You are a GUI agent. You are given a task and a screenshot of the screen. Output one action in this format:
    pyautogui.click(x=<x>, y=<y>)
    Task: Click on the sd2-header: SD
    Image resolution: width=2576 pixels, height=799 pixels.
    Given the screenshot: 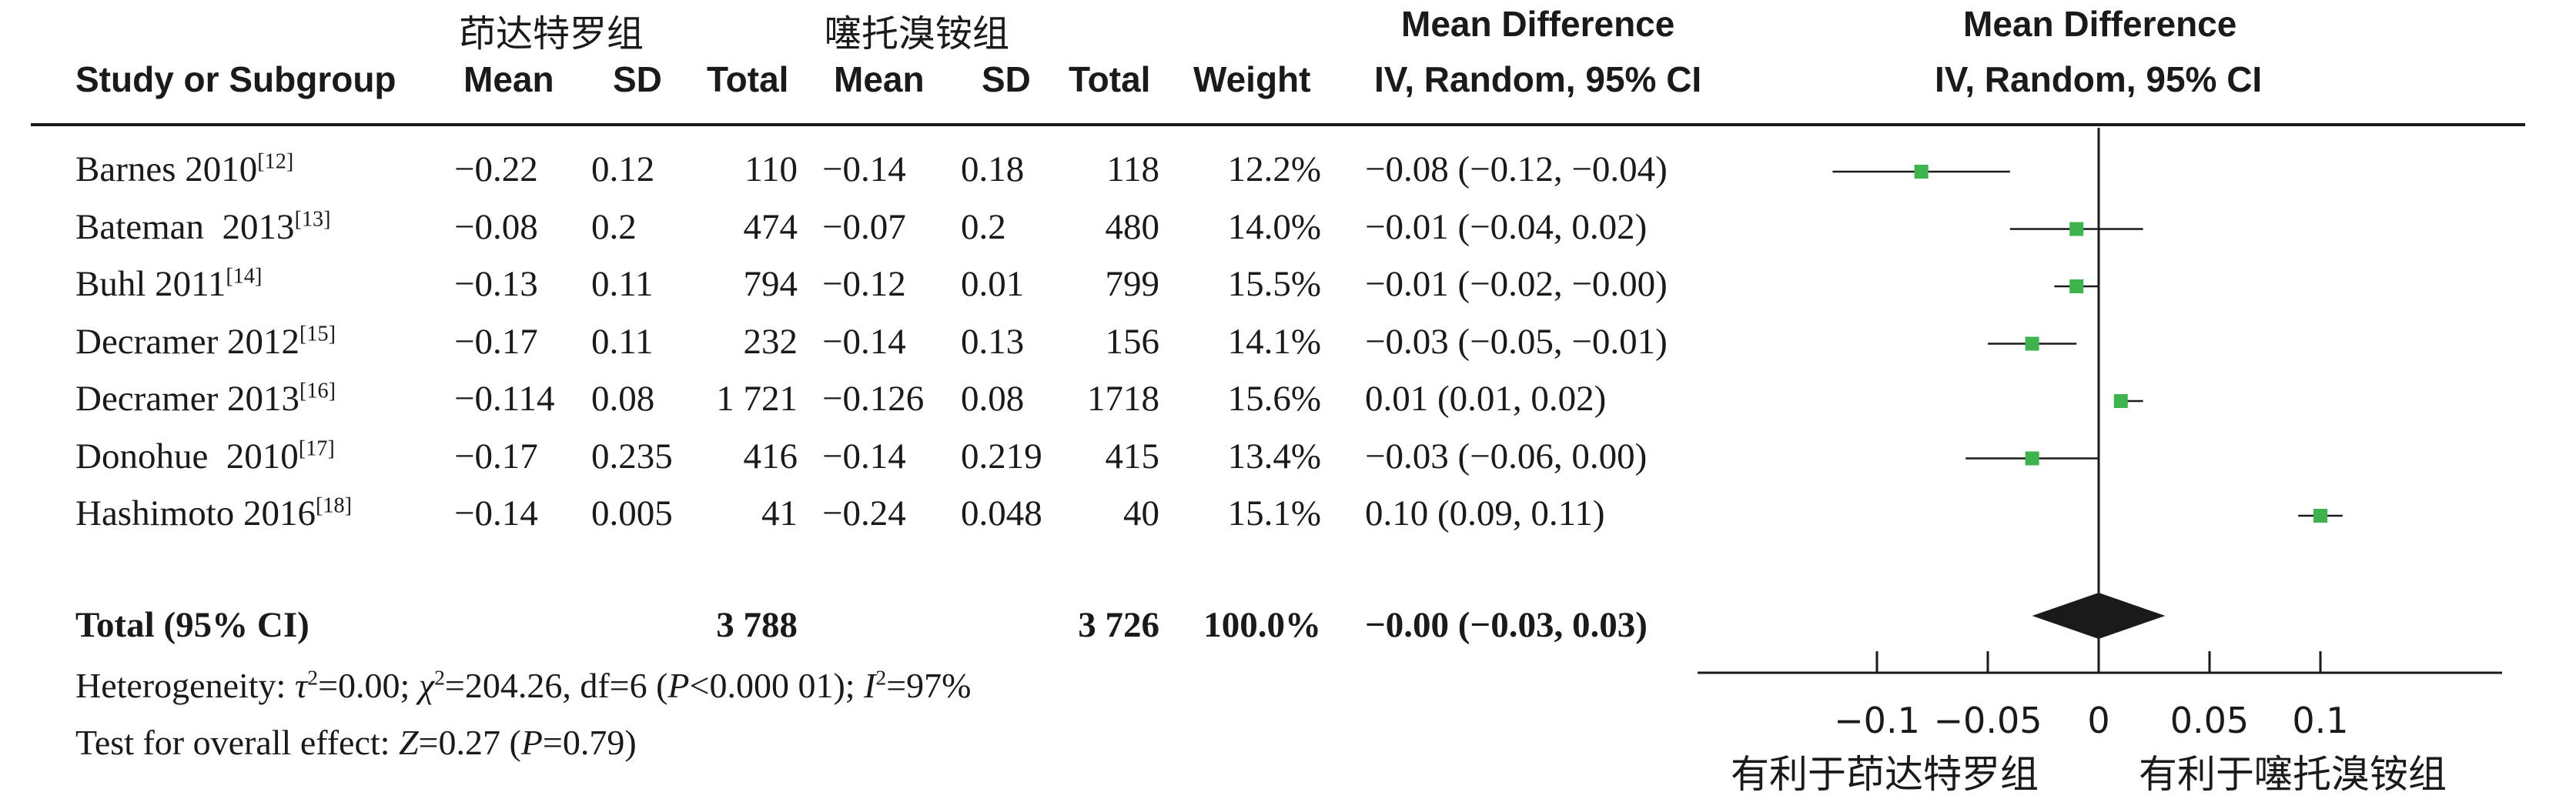 What is the action you would take?
    pyautogui.click(x=1007, y=79)
    